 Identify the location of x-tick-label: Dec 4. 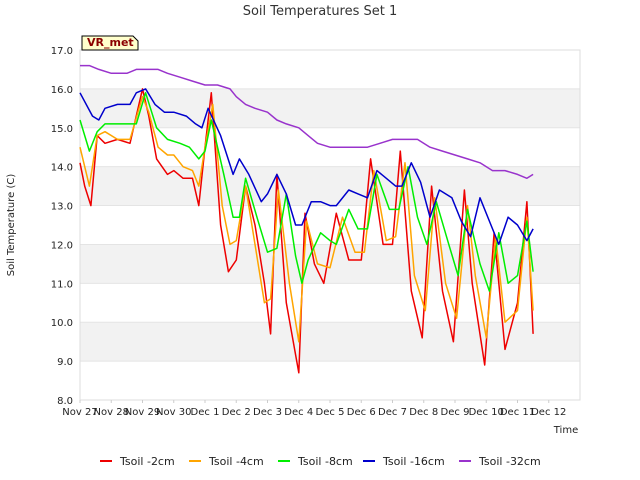
(298, 412).